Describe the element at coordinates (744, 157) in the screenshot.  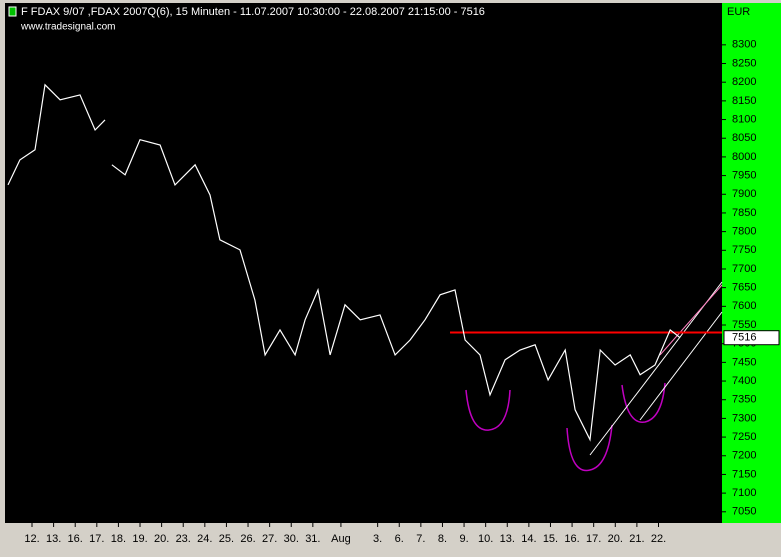
I see `y-tick-label: 8000` at that location.